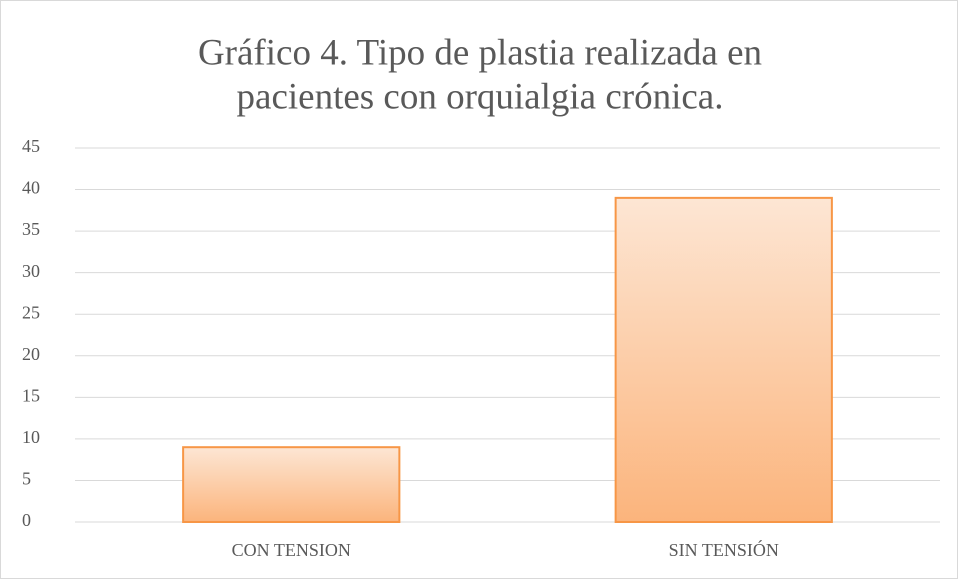 Image resolution: width=959 pixels, height=580 pixels. What do you see at coordinates (26, 479) in the screenshot?
I see `y-tick-label: 5` at bounding box center [26, 479].